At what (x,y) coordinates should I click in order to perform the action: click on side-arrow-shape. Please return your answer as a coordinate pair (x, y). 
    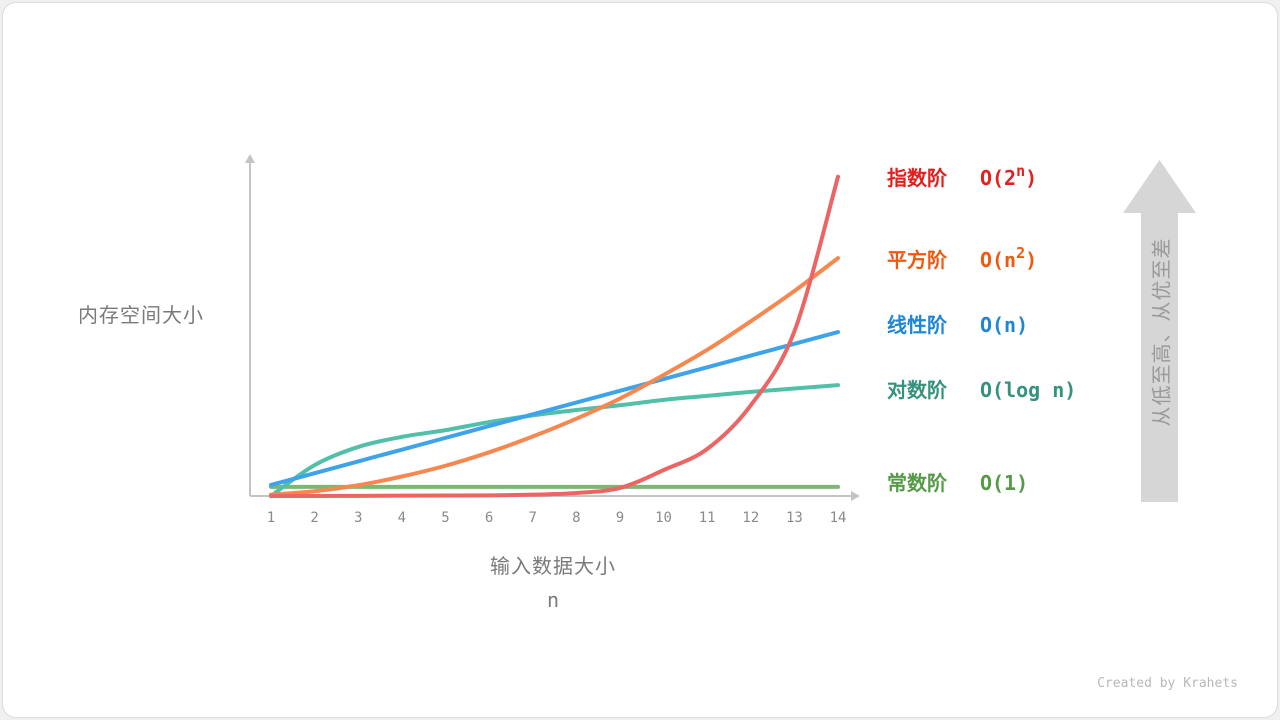
    Looking at the image, I should click on (1159, 331).